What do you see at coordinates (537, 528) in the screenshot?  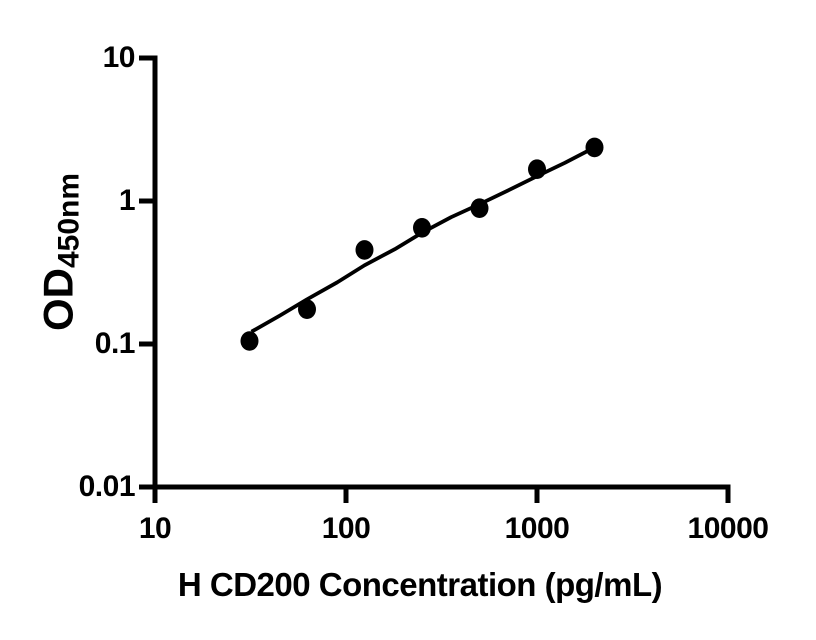 I see `x-axis-tick-label: 1000` at bounding box center [537, 528].